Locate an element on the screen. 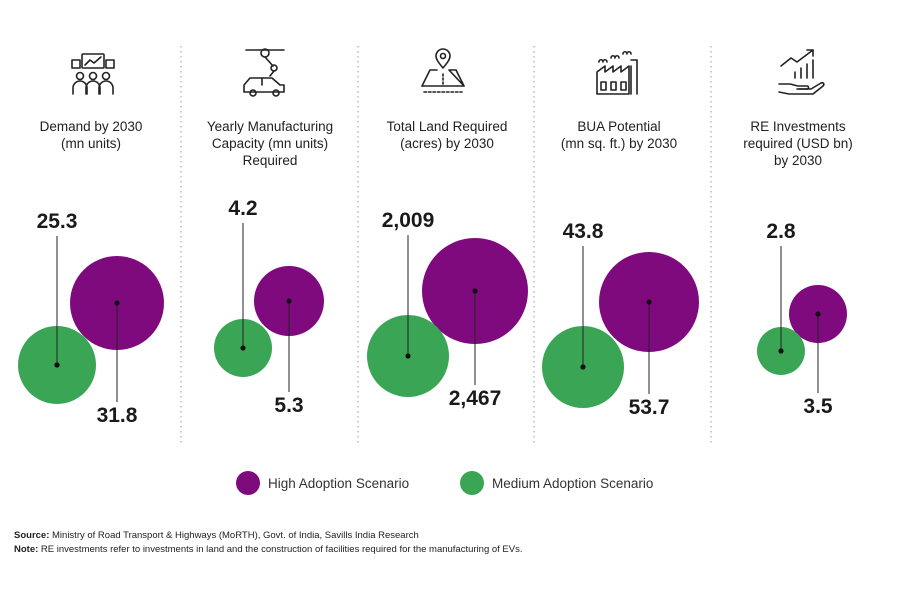 Image resolution: width=900 pixels, height=600 pixels. data-label-high: 31.8 is located at coordinates (117, 415).